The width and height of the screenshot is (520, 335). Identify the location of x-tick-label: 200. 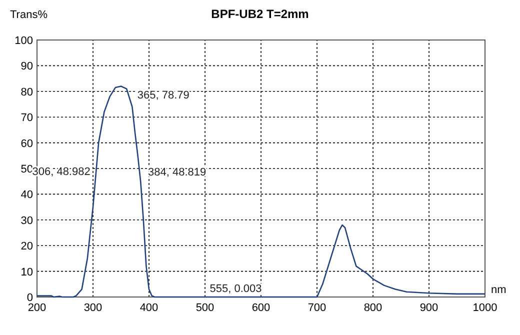
(37, 308).